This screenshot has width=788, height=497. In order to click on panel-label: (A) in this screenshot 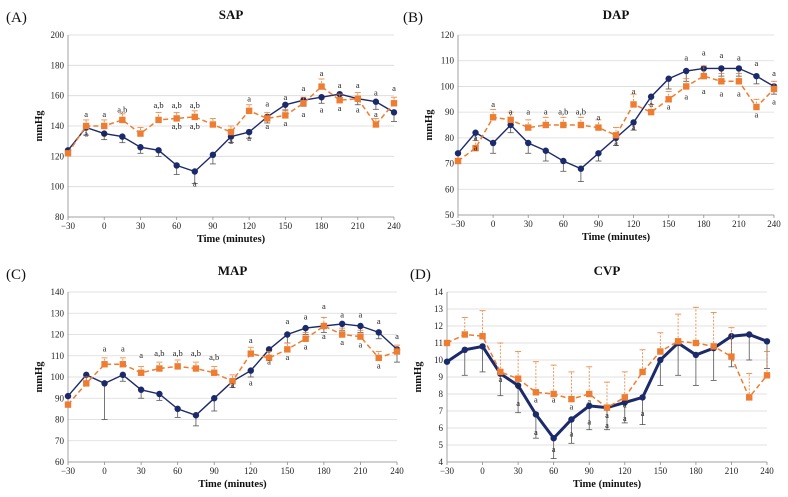, I will do `click(16, 18)`.